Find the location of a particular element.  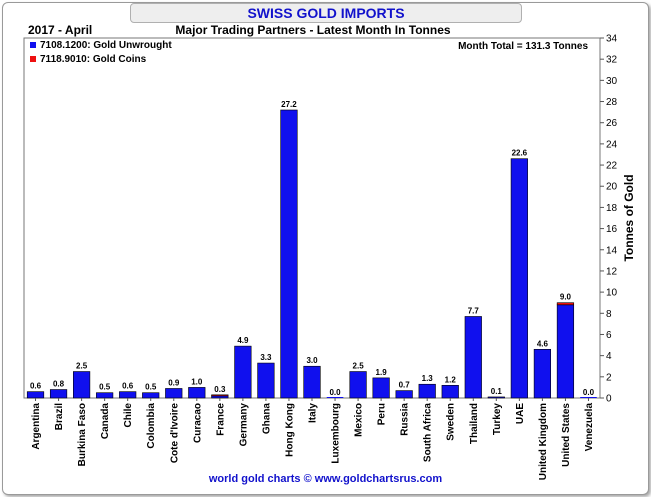

x-tick-label: Sweden is located at coordinates (451, 422).